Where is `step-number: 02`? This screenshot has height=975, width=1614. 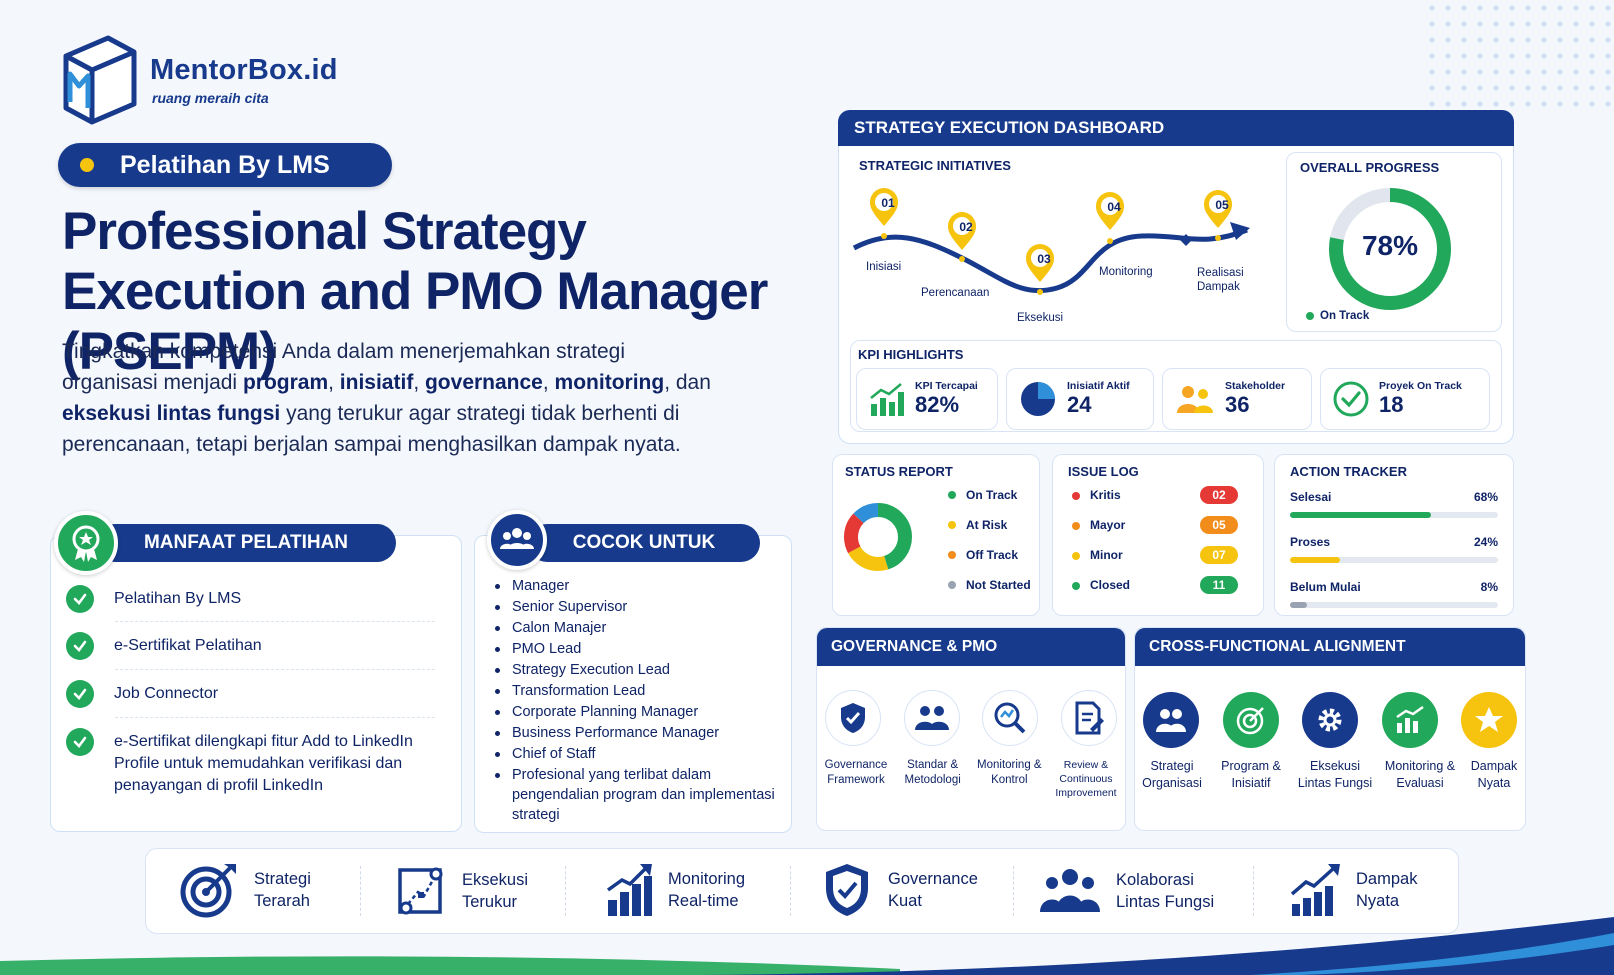 step-number: 02 is located at coordinates (966, 227).